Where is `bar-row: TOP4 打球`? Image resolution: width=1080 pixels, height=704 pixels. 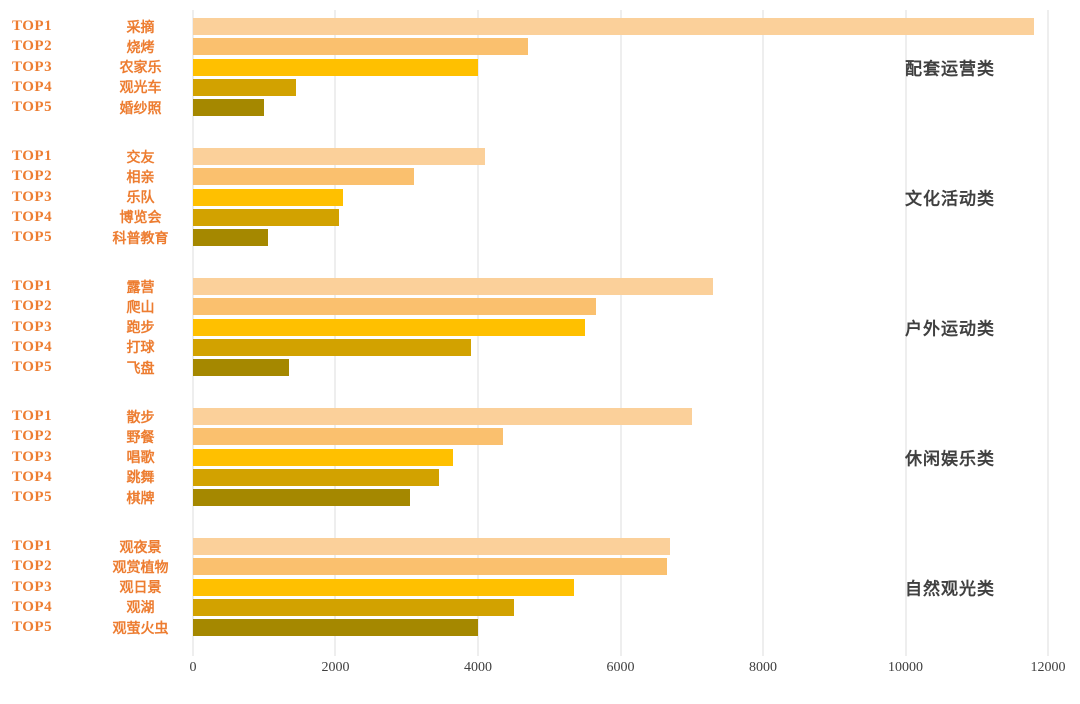 bar-row: TOP4 打球 is located at coordinates (540, 347).